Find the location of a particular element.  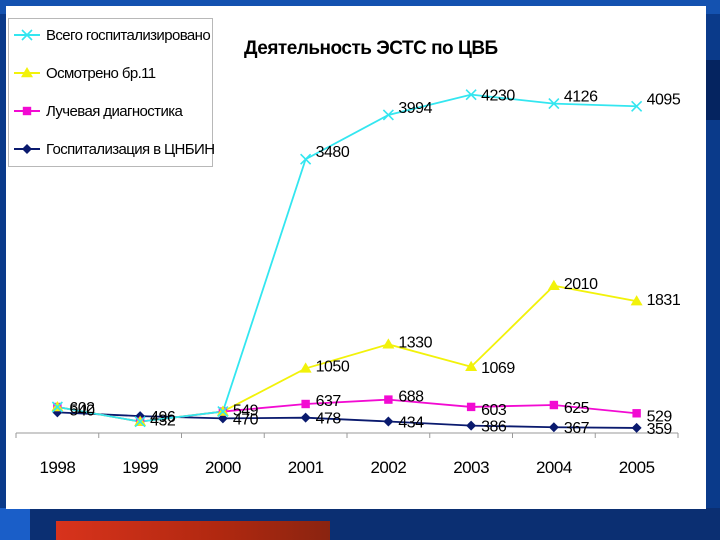

x-tick-label: 2002 is located at coordinates (388, 467).